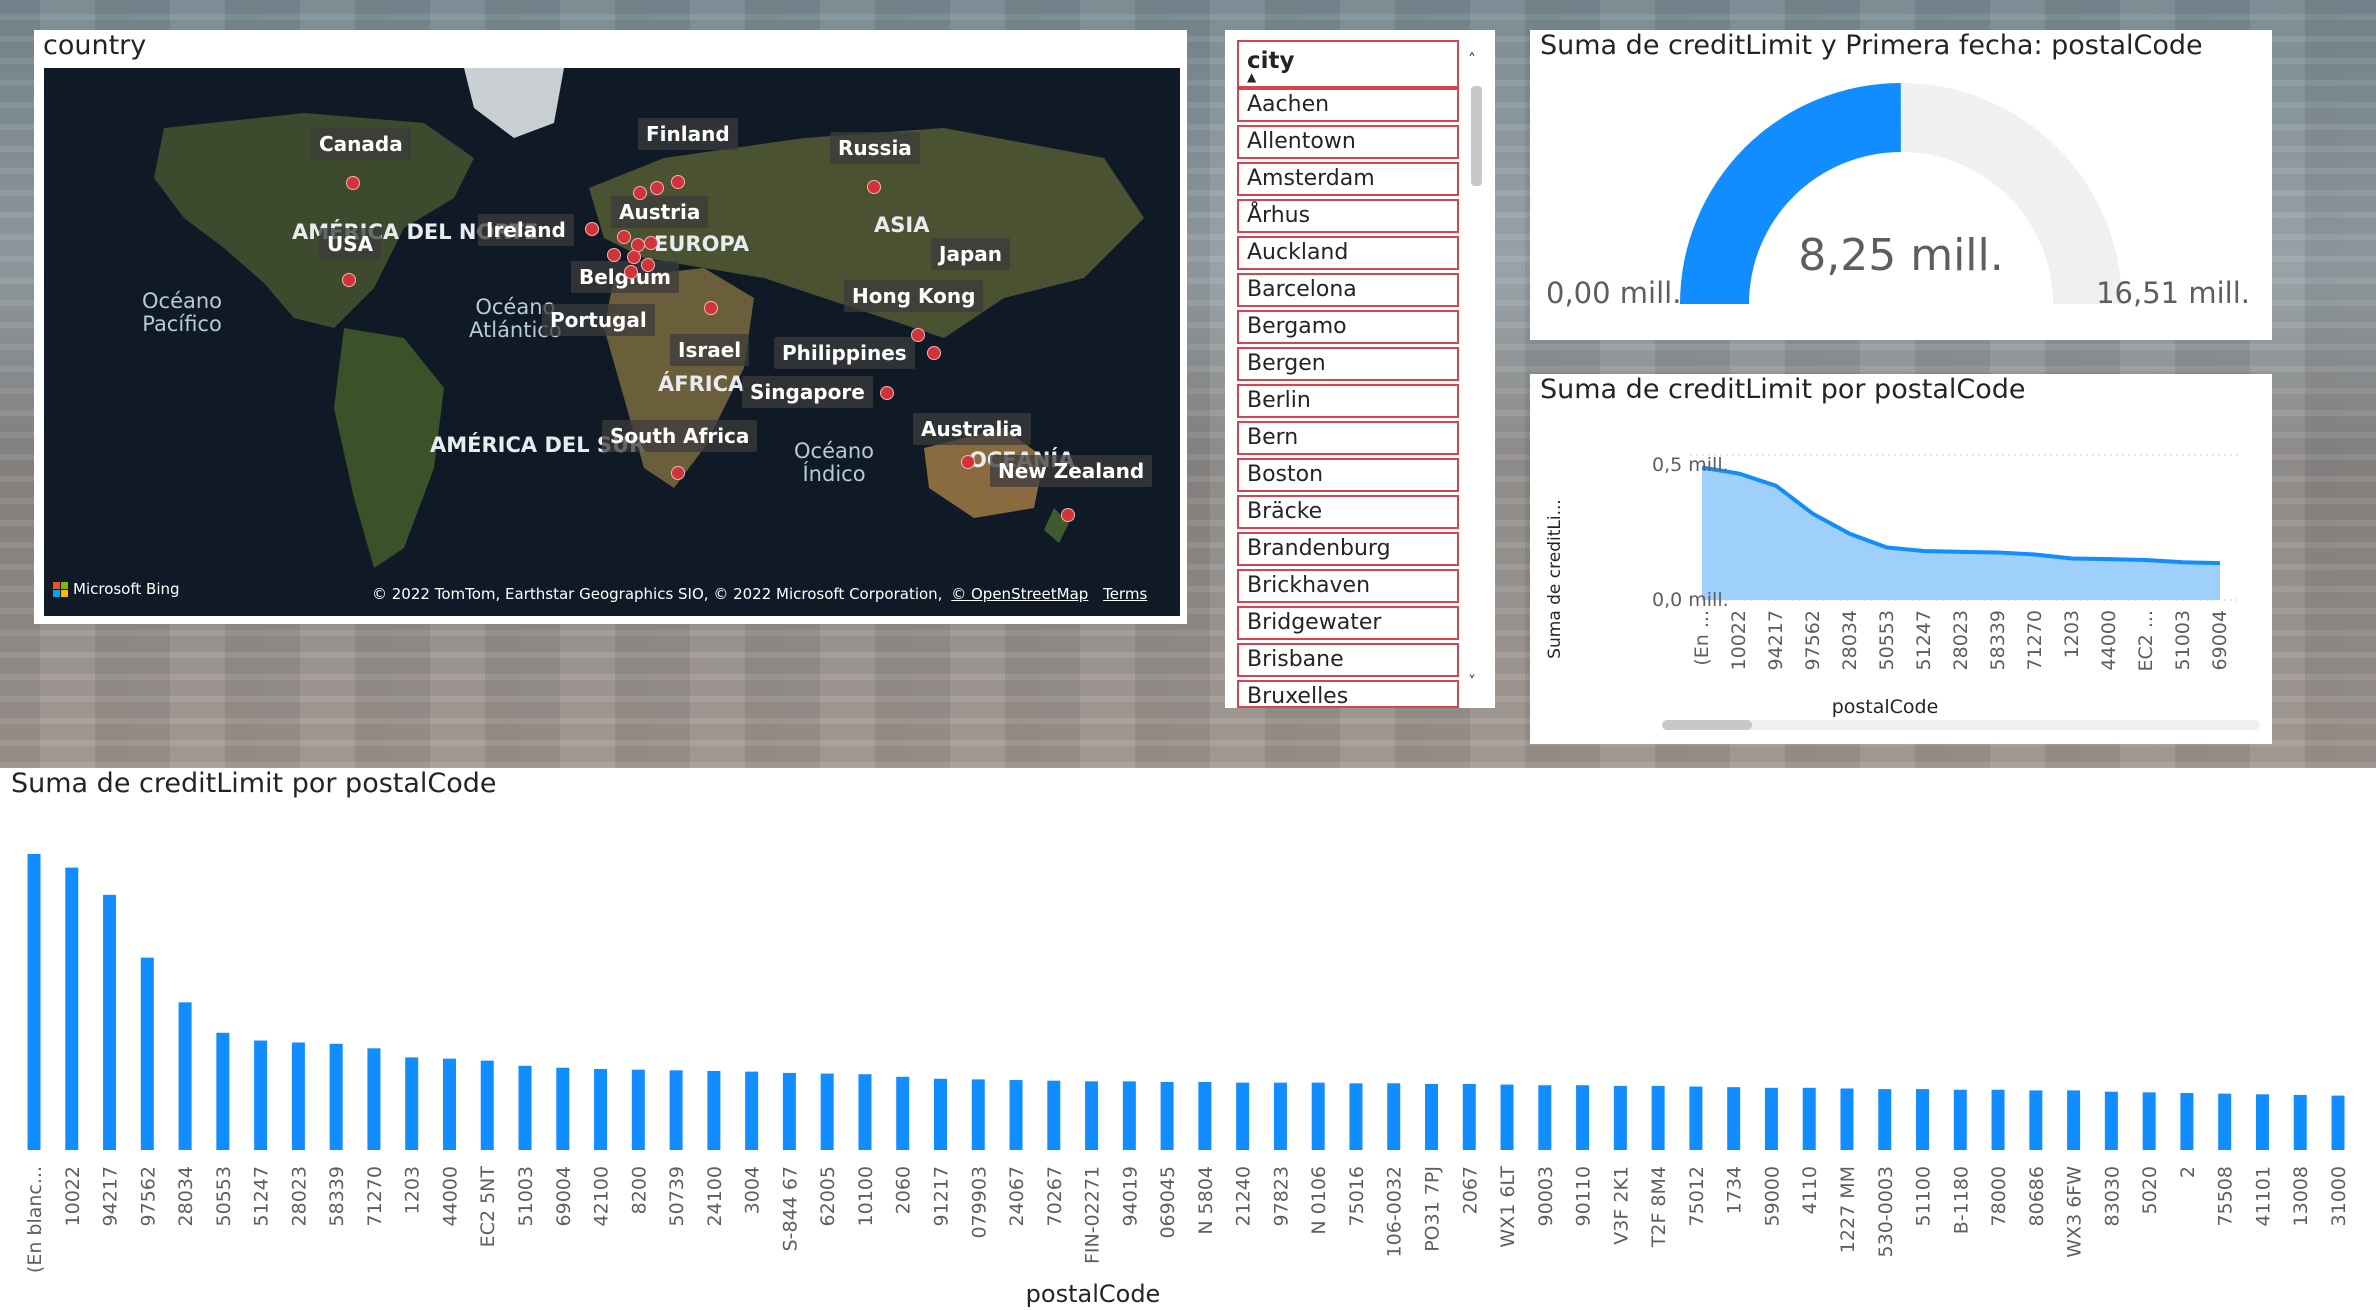  Describe the element at coordinates (1348, 401) in the screenshot. I see `slicer-item: Berlin` at that location.